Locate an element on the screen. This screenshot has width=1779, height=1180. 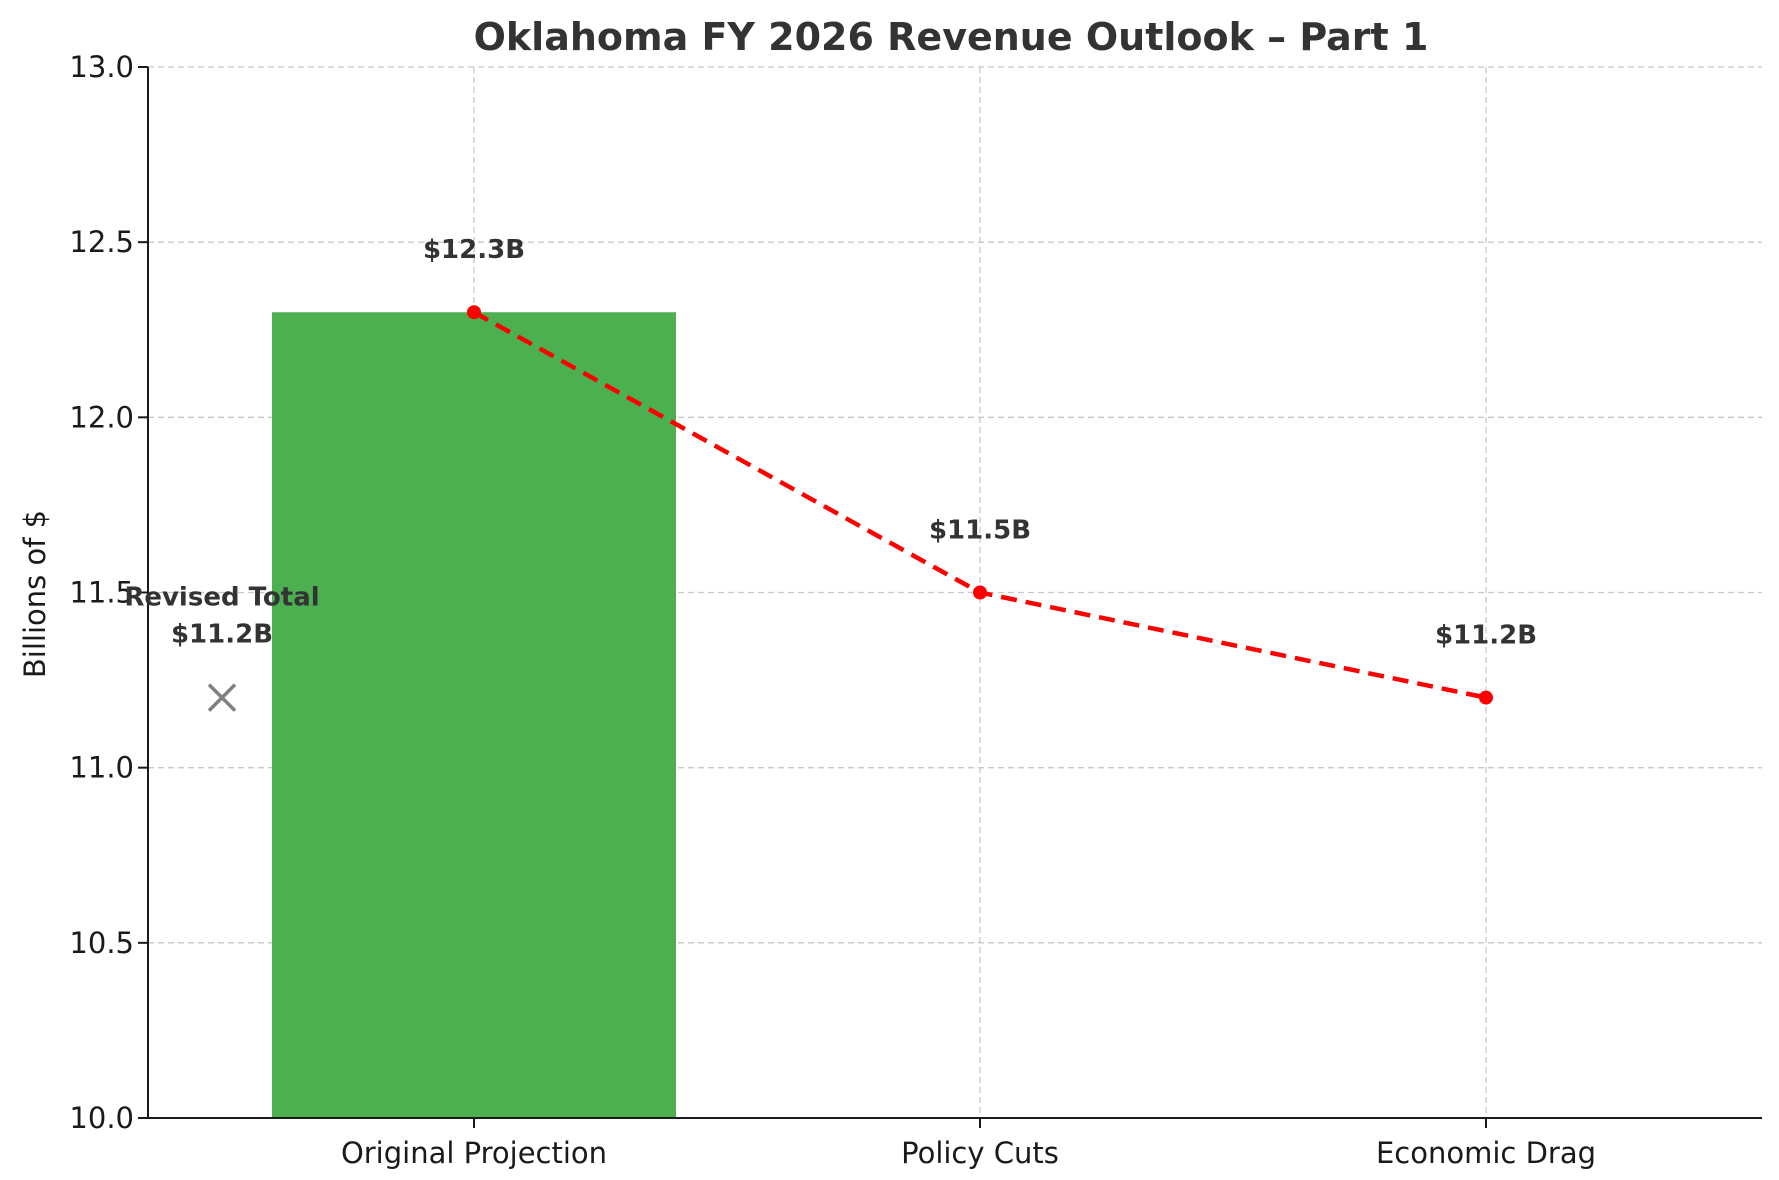
revised-total-marker is located at coordinates (222, 697).